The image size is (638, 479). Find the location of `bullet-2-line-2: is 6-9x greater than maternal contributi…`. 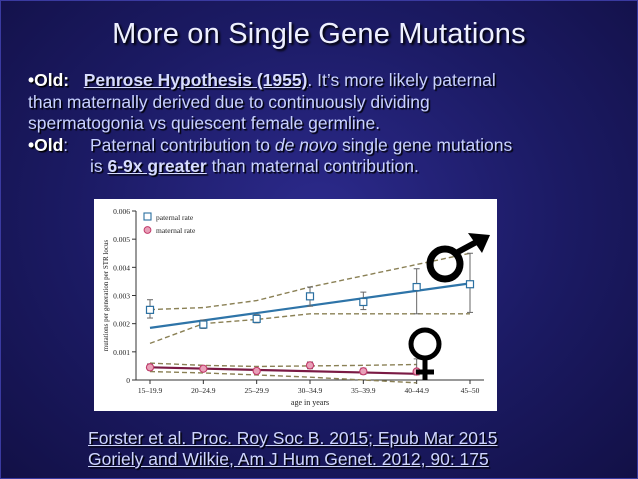

bullet-2-line-2: is 6-9x greater than maternal contributi… is located at coordinates (301, 167).